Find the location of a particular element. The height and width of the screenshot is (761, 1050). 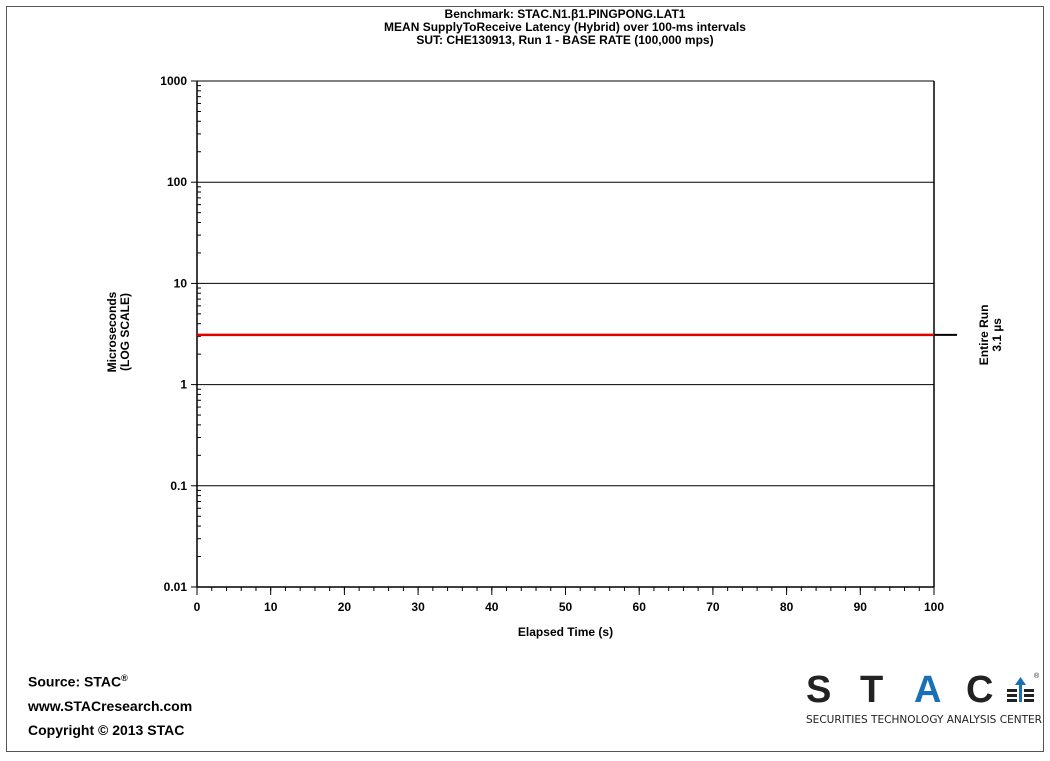

x-tick-label: 100 is located at coordinates (934, 607).